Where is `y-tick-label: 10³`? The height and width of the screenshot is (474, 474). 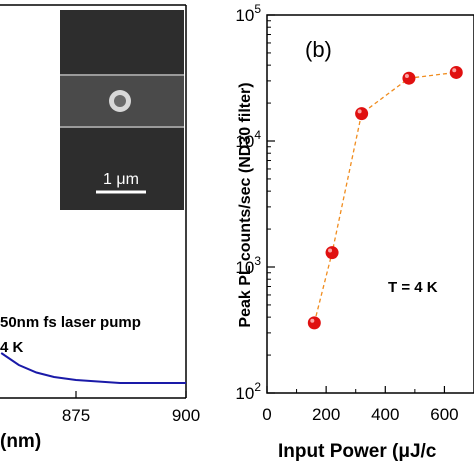
y-tick-label: 10³ is located at coordinates (248, 265).